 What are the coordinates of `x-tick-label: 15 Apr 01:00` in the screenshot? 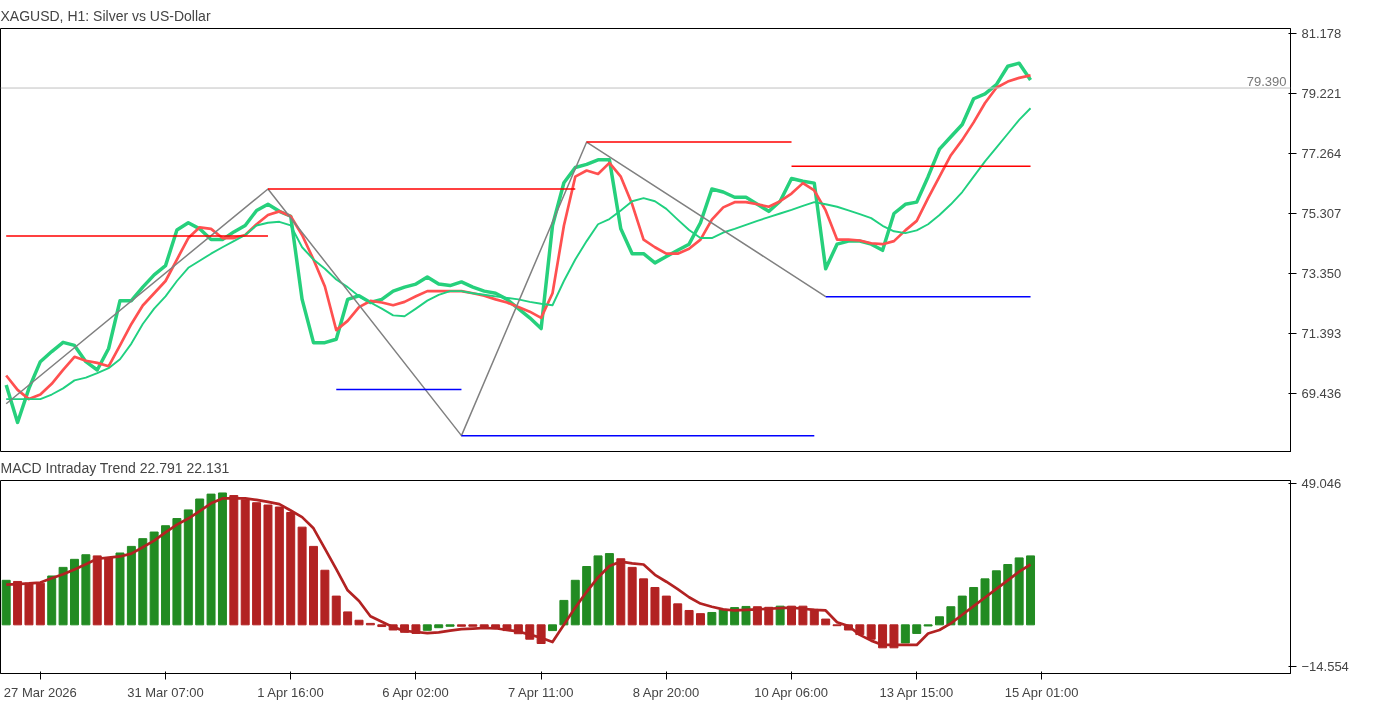 It's located at (1041, 692).